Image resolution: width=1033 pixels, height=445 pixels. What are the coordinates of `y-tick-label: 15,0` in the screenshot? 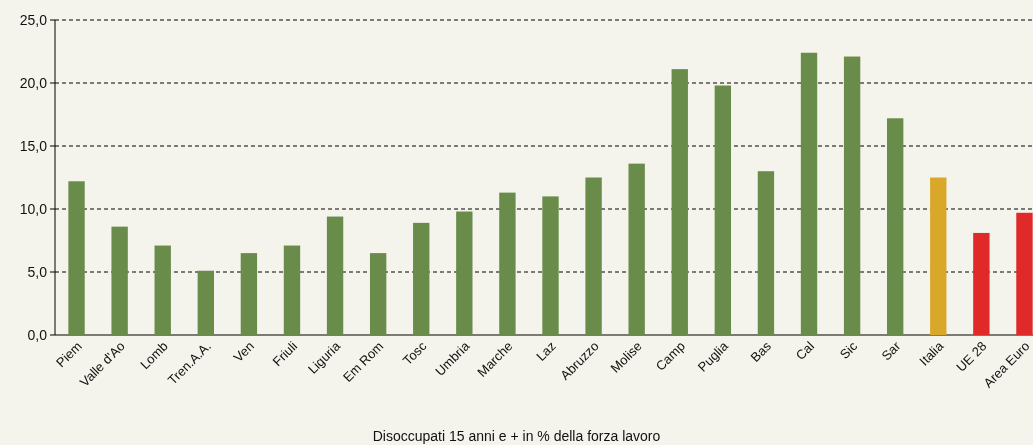 It's located at (33, 145).